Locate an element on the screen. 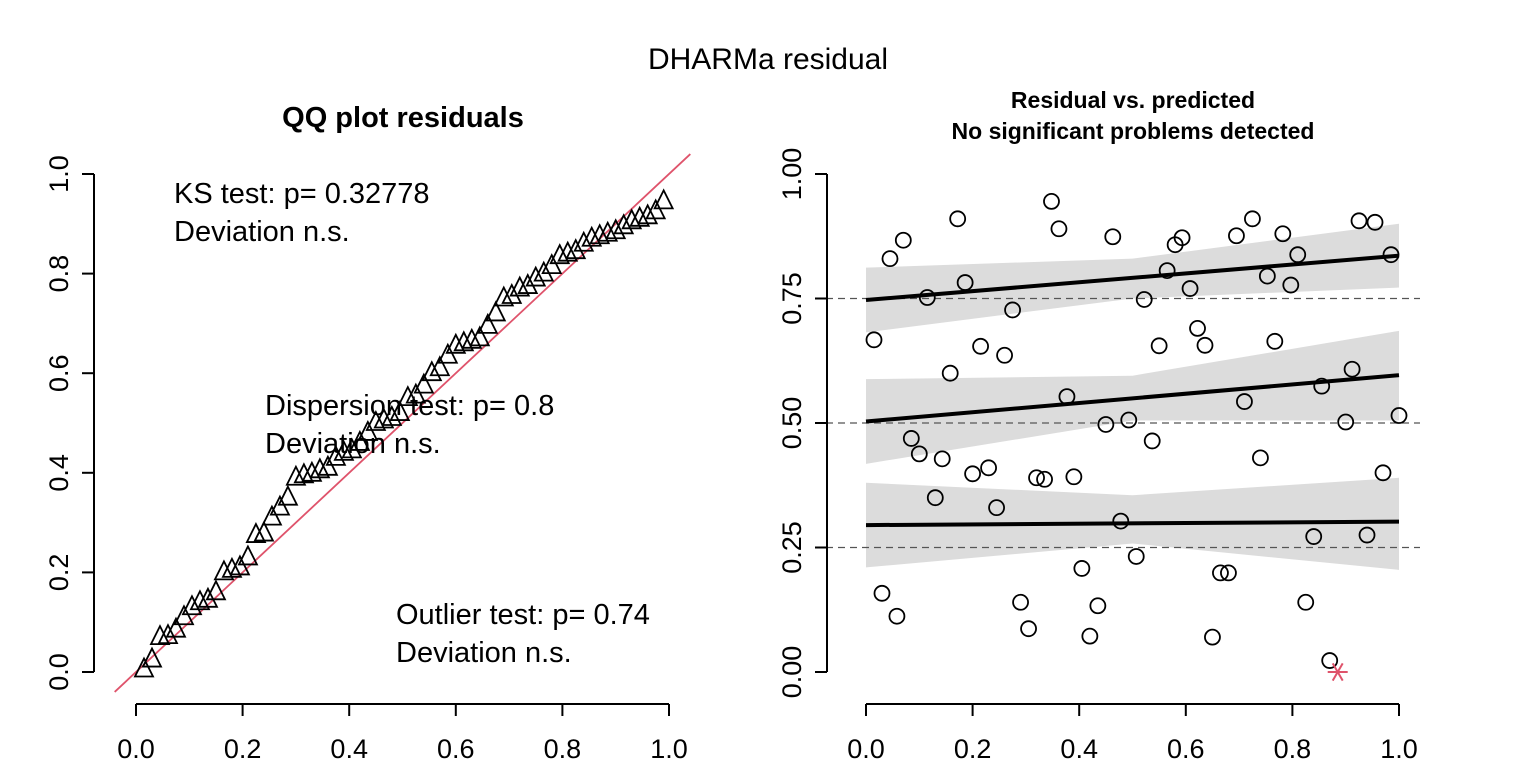  qq-x-tick-label: 0.2 is located at coordinates (243, 749).